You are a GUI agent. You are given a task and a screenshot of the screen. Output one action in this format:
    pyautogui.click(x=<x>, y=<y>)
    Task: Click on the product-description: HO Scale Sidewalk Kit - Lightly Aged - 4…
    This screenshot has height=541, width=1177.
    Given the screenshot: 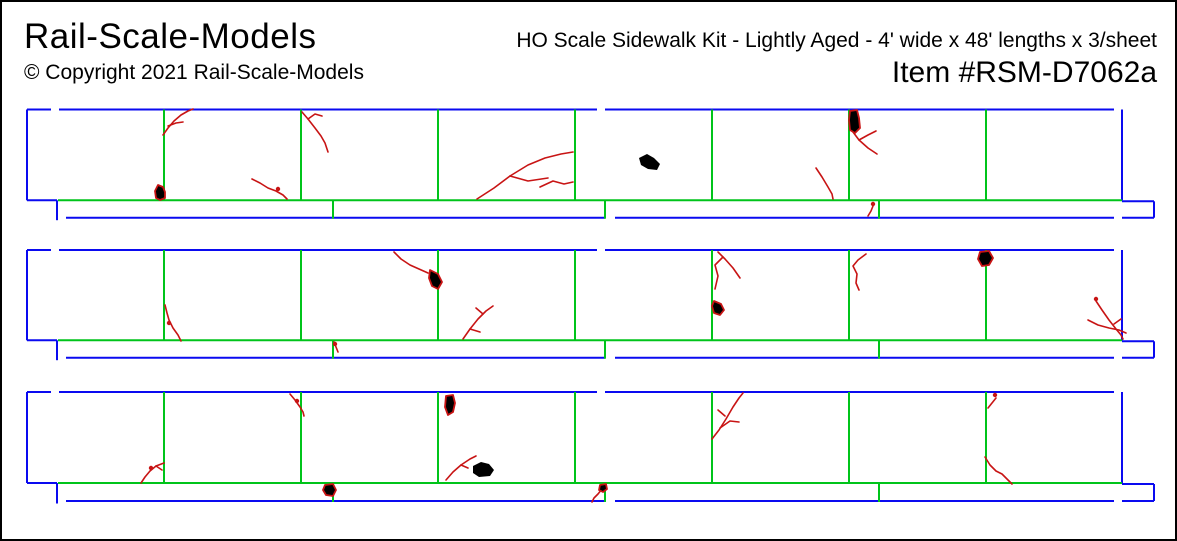 What is the action you would take?
    pyautogui.click(x=836, y=40)
    